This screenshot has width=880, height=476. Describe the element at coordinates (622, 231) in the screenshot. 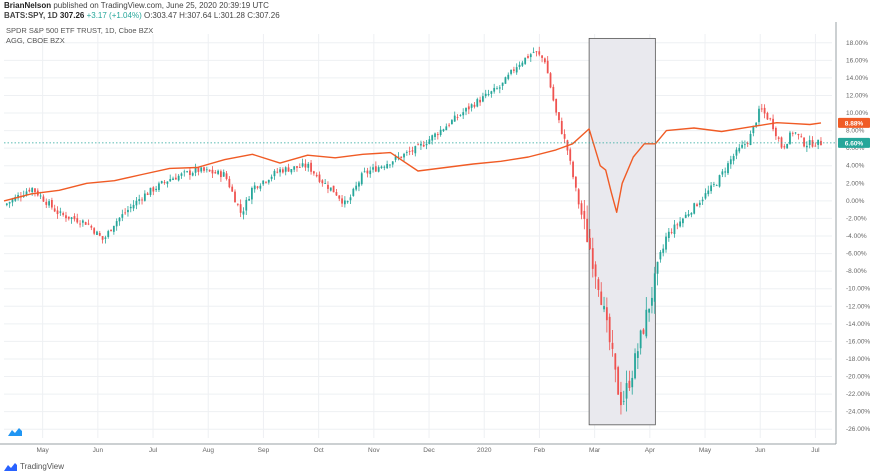

I see `highlight-rectangle` at that location.